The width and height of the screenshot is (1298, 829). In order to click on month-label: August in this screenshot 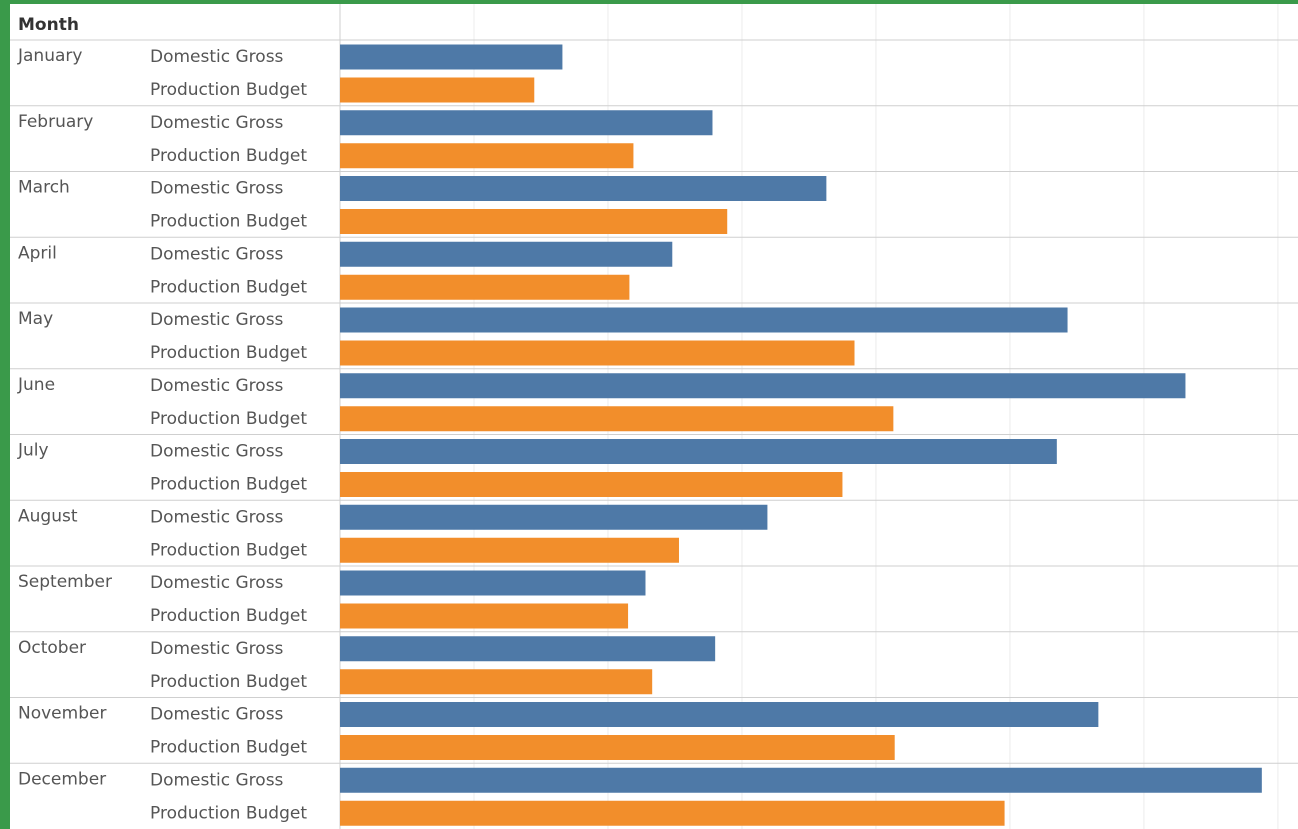, I will do `click(48, 516)`.